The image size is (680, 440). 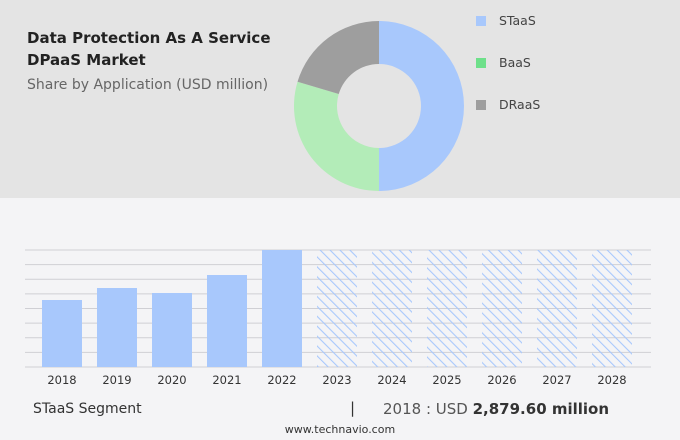 I want to click on segment-value: 2018 : USD 2,879.60 million, so click(x=496, y=409).